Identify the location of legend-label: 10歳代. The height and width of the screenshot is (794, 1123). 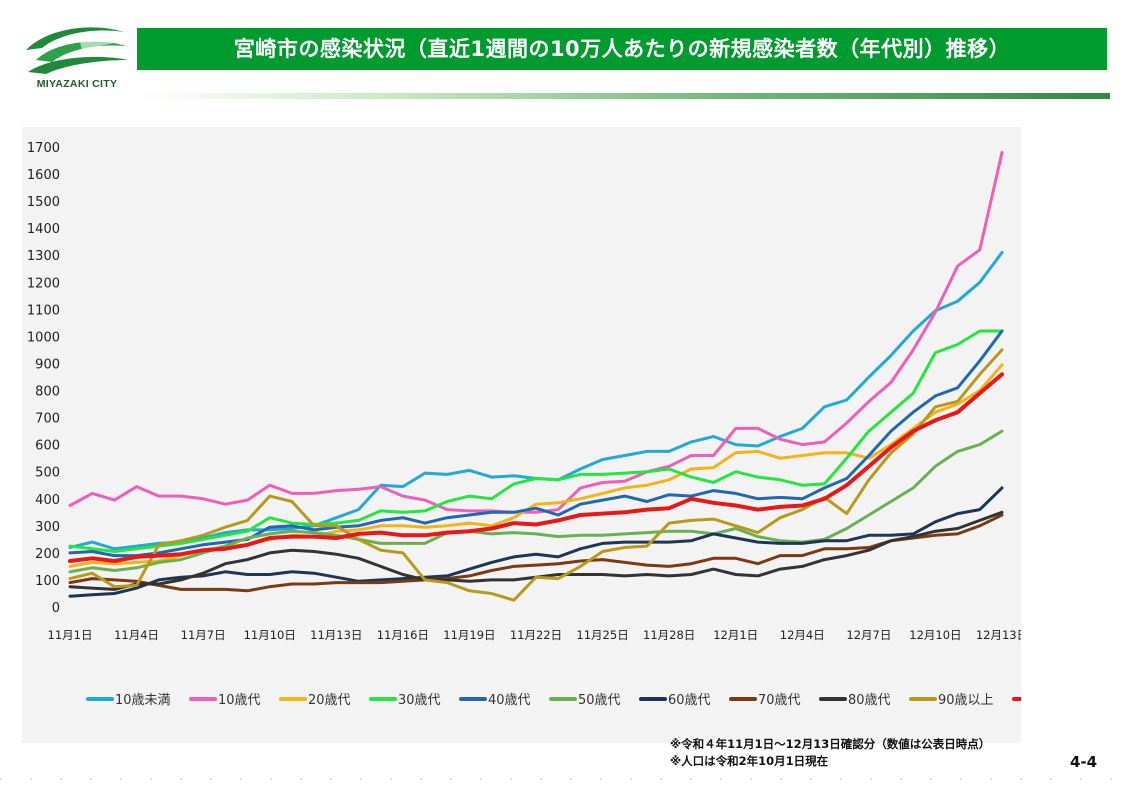
(239, 700).